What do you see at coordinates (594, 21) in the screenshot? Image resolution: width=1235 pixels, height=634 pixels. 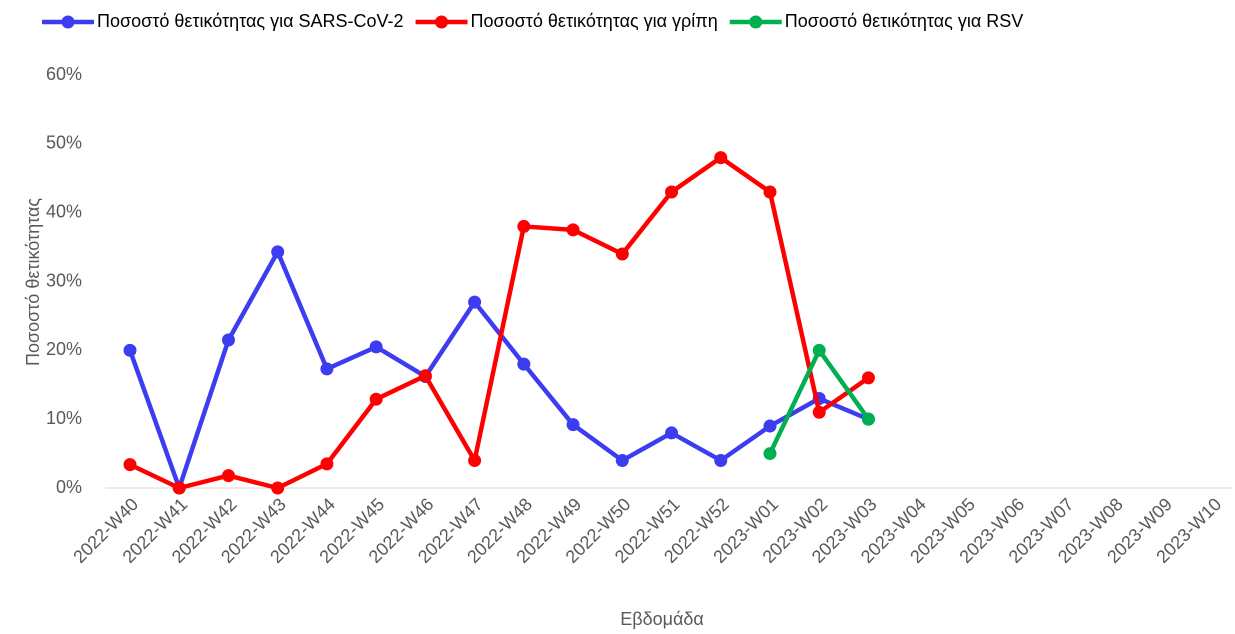 I see `legend-label: Ποσοστό θετικότητας για γρίπη` at bounding box center [594, 21].